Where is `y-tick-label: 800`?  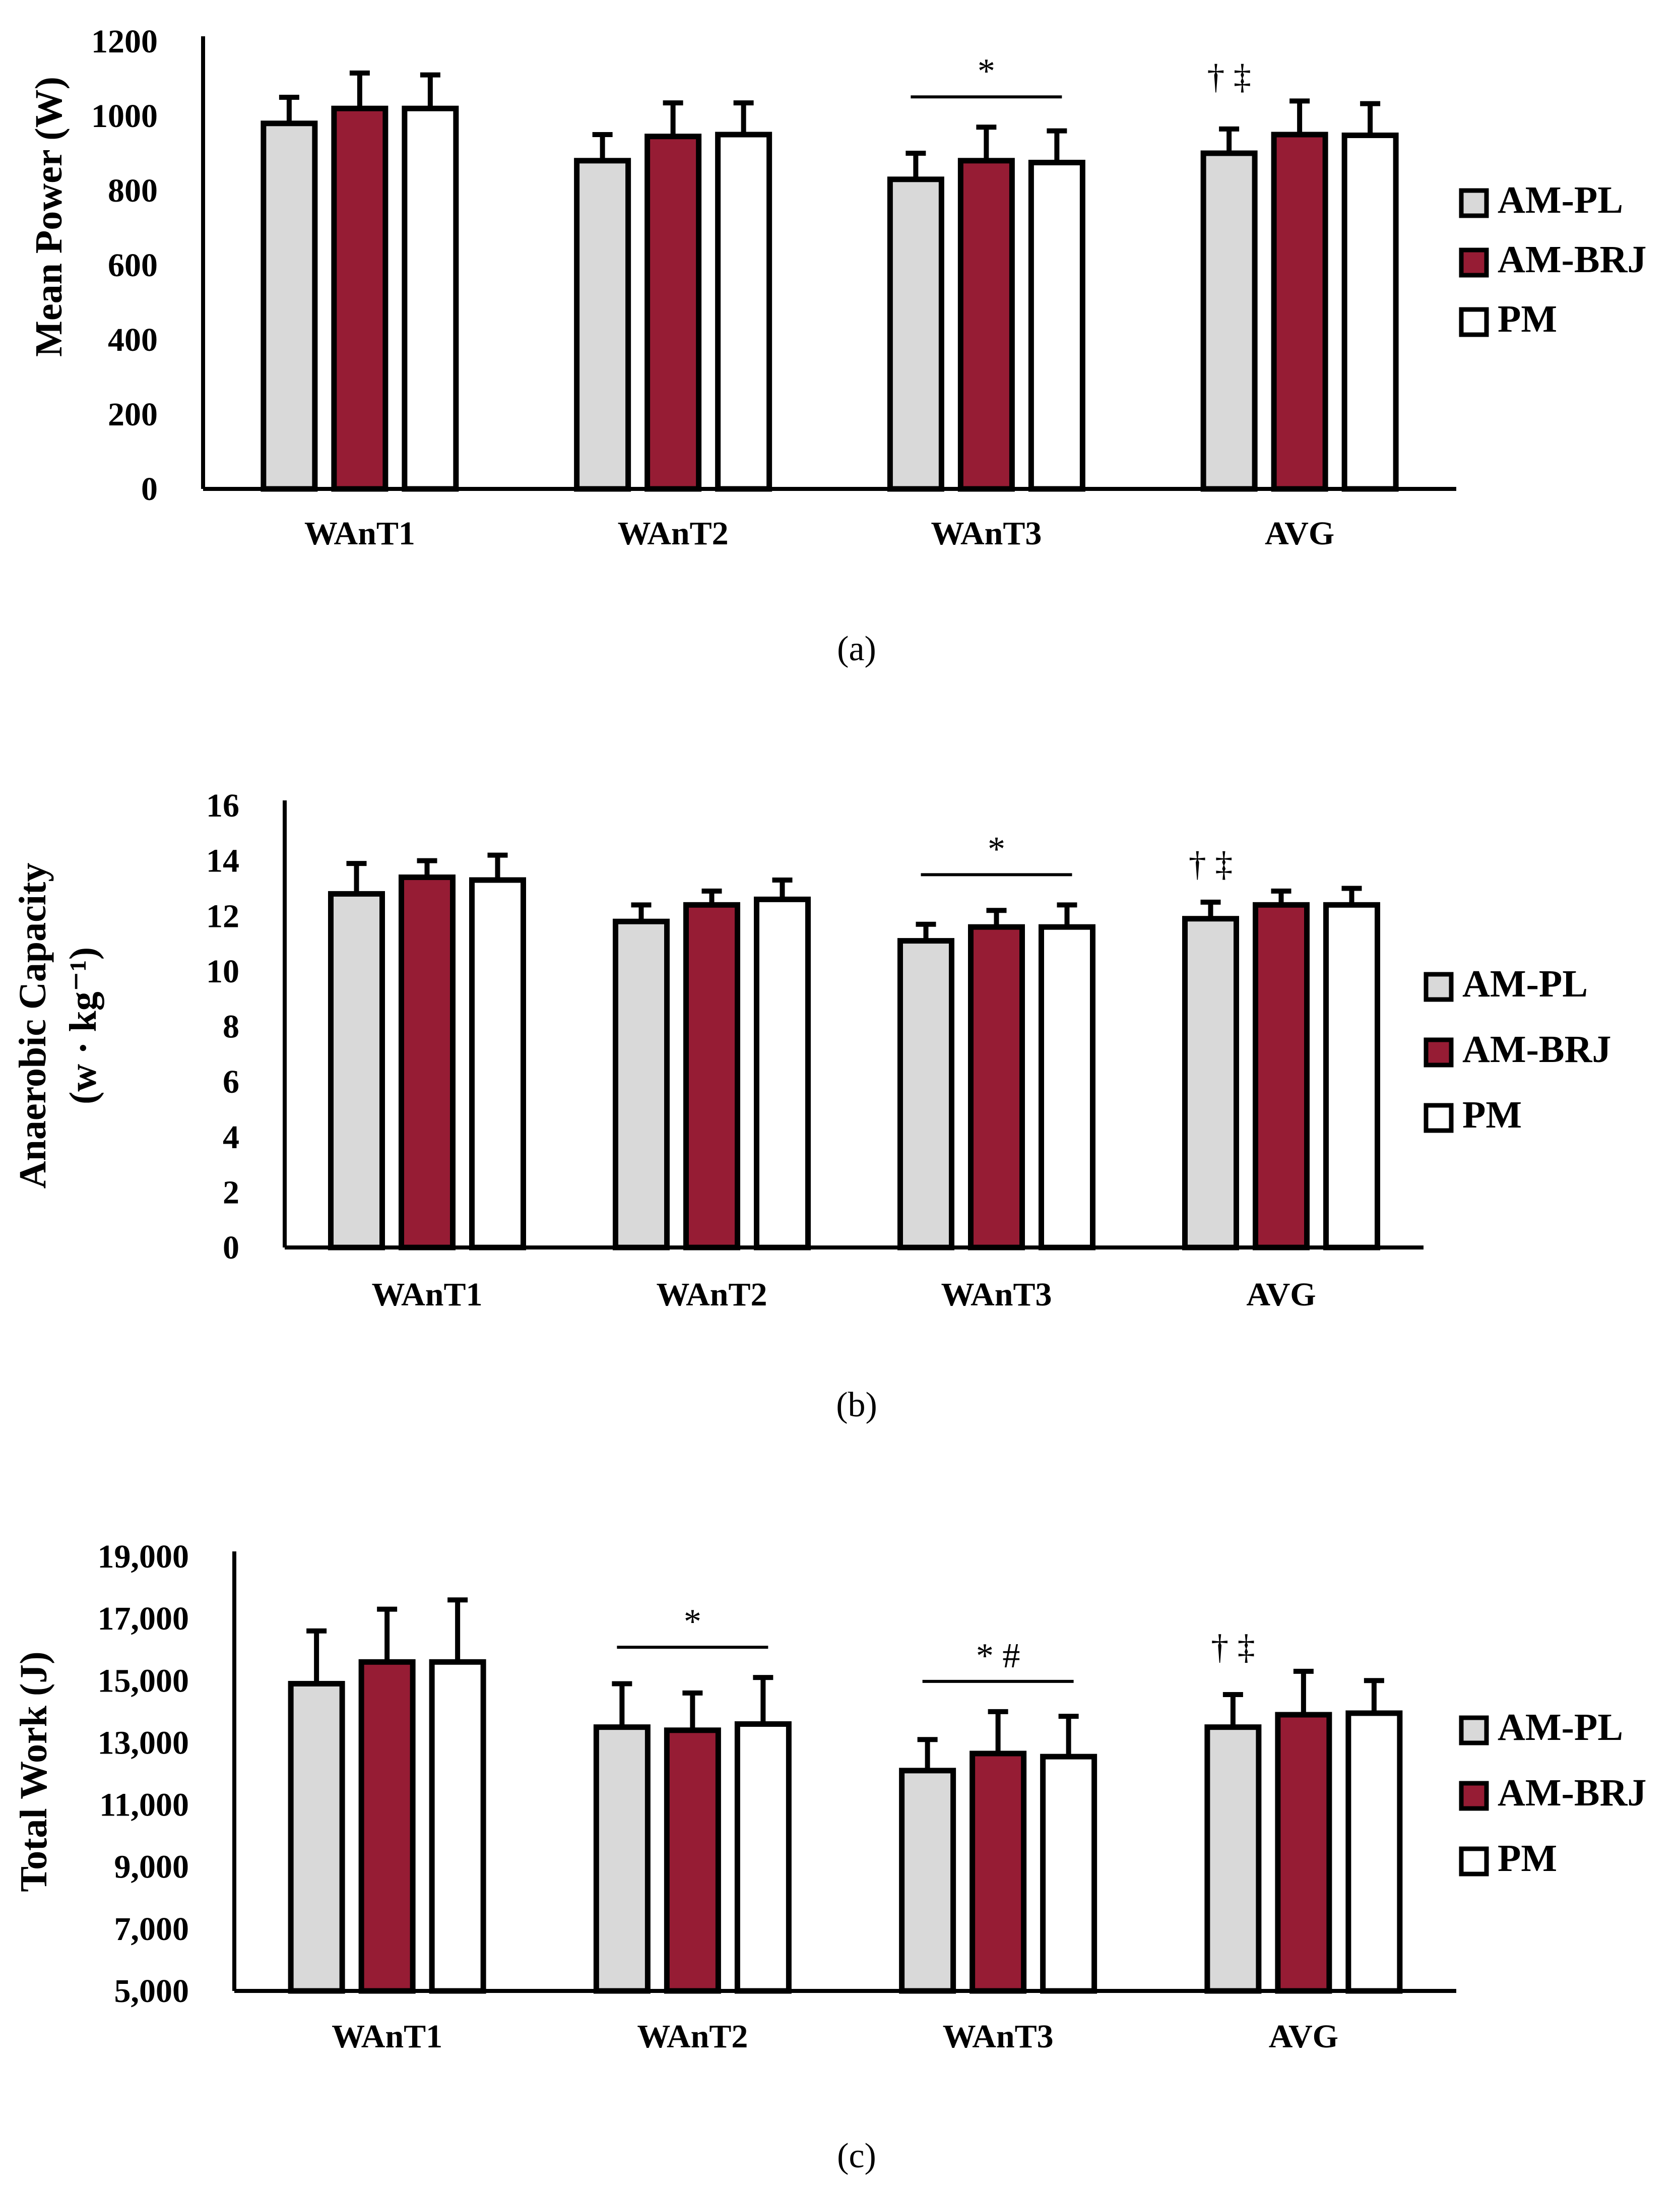
y-tick-label: 800 is located at coordinates (133, 191).